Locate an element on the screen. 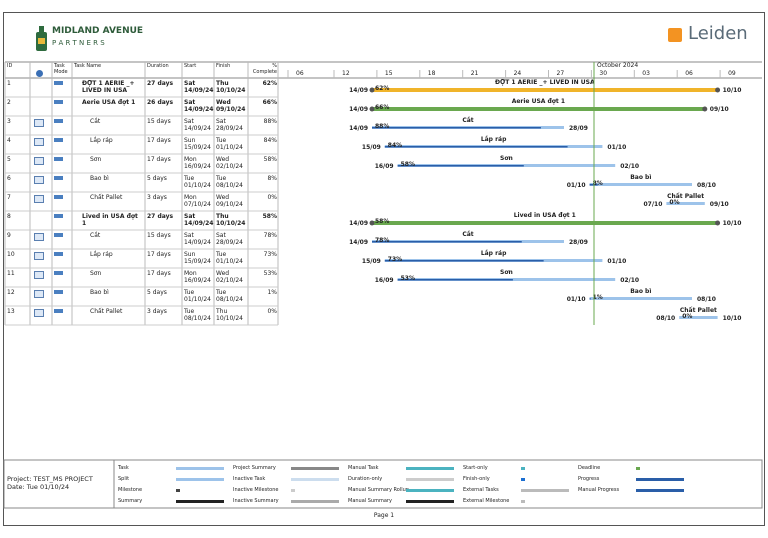 The image size is (768, 538). complete: 53% is located at coordinates (270, 273).